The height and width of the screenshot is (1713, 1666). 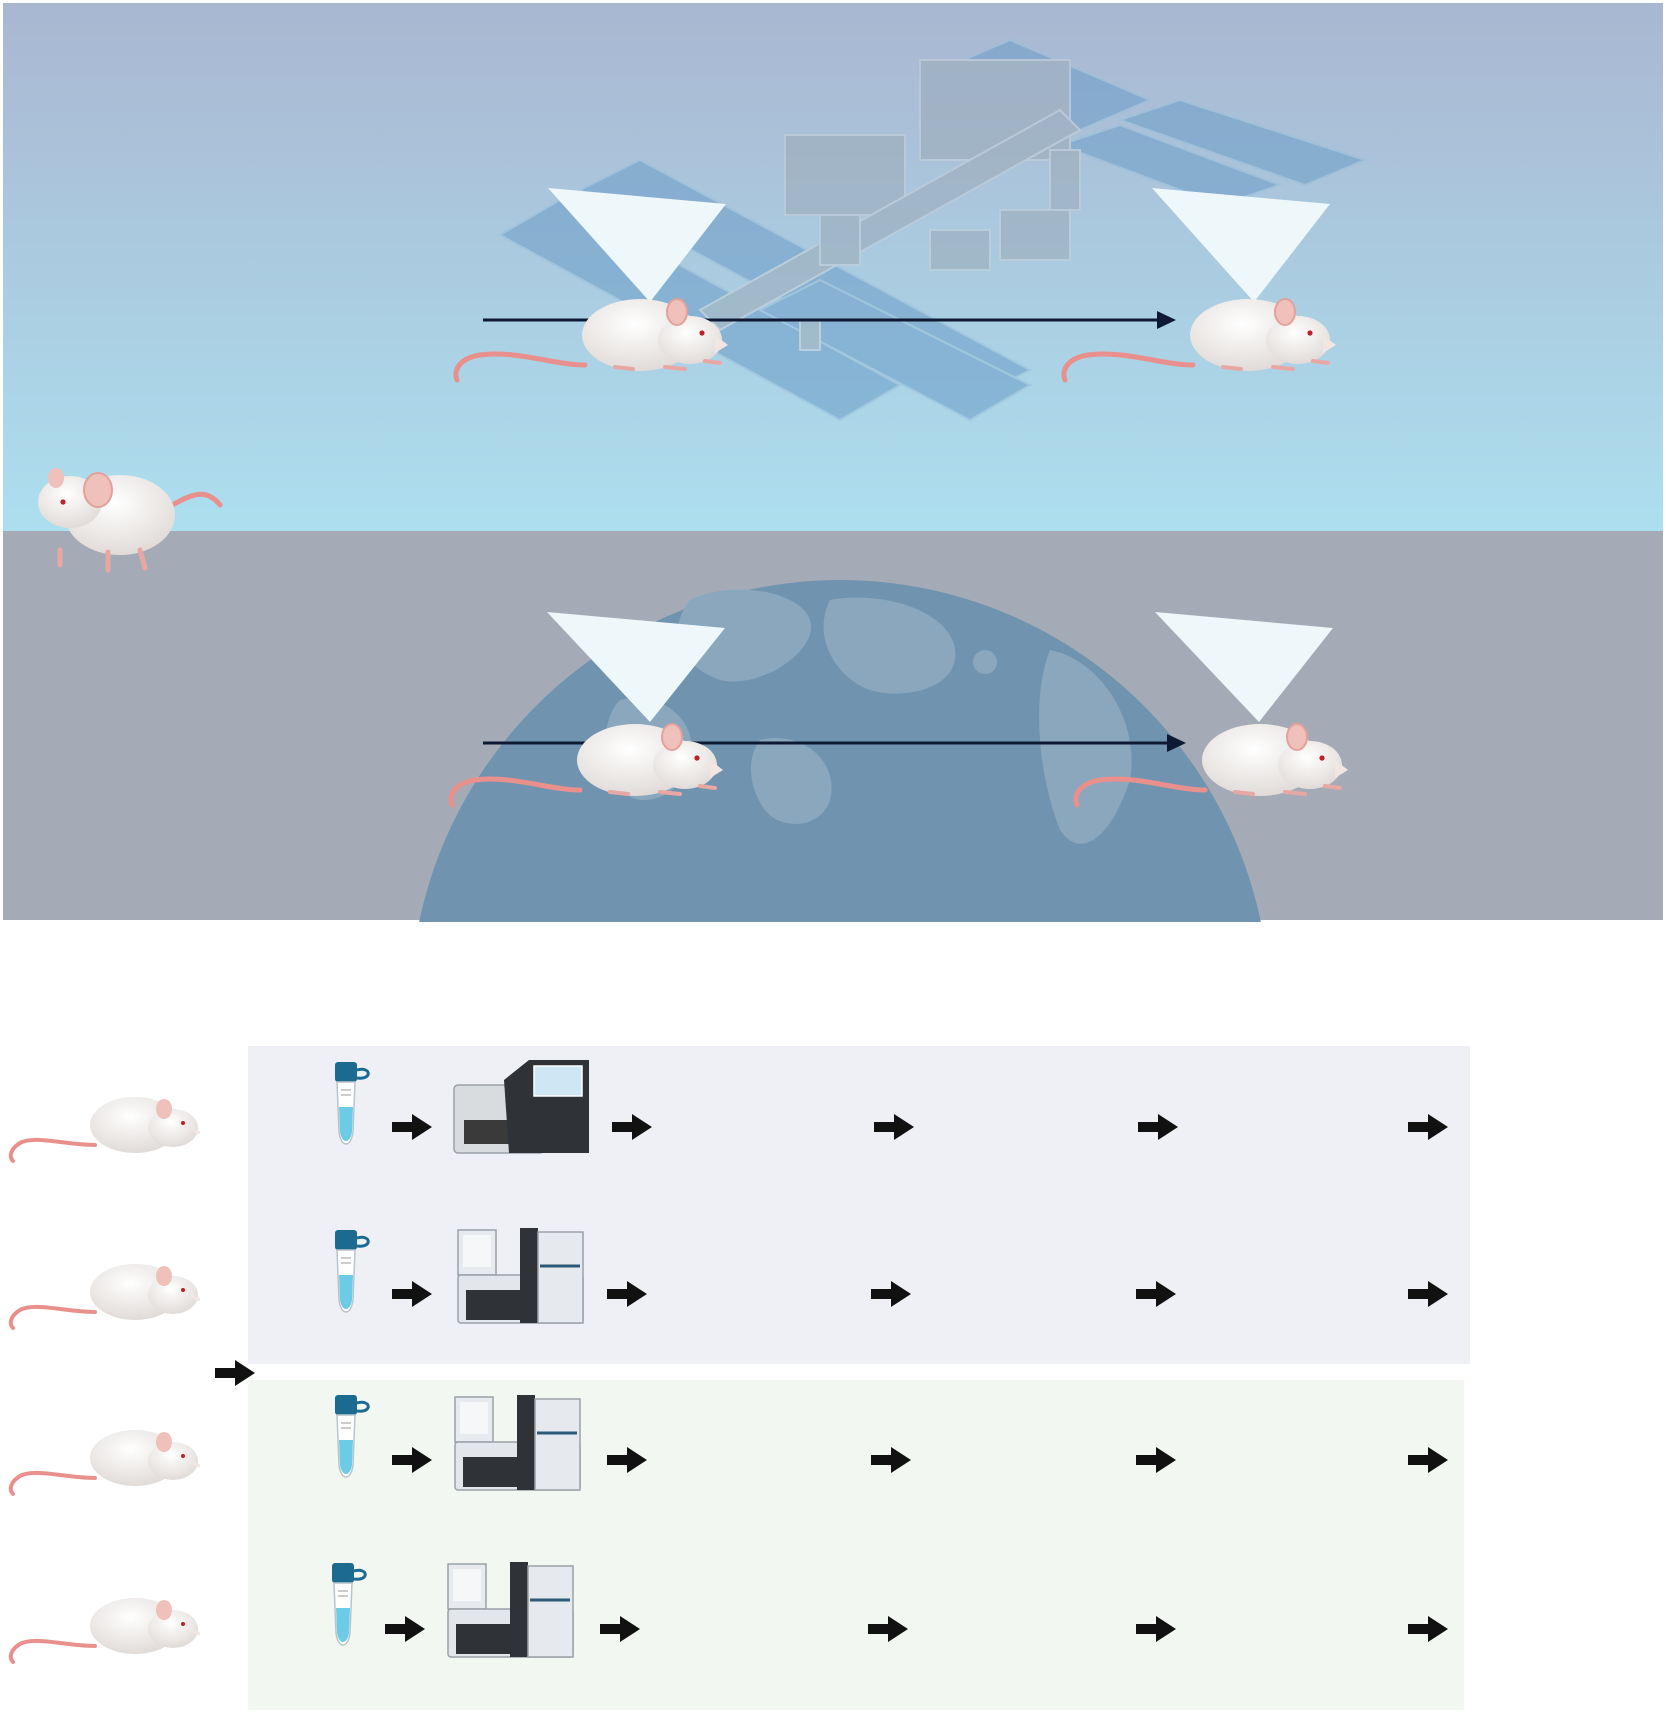 What do you see at coordinates (856, 1545) in the screenshot?
I see `lower-group-box` at bounding box center [856, 1545].